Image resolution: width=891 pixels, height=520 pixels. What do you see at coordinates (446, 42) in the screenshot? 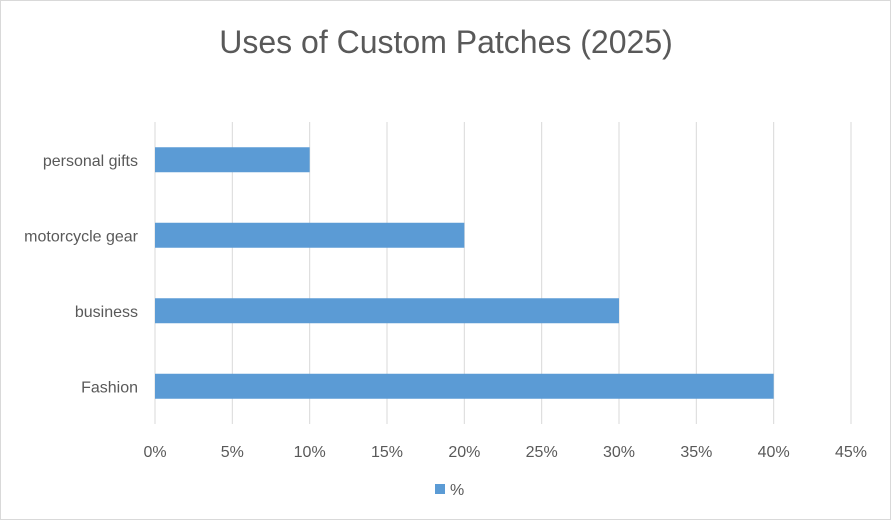
I see `chart-title: Uses of Custom Patches (2025)` at bounding box center [446, 42].